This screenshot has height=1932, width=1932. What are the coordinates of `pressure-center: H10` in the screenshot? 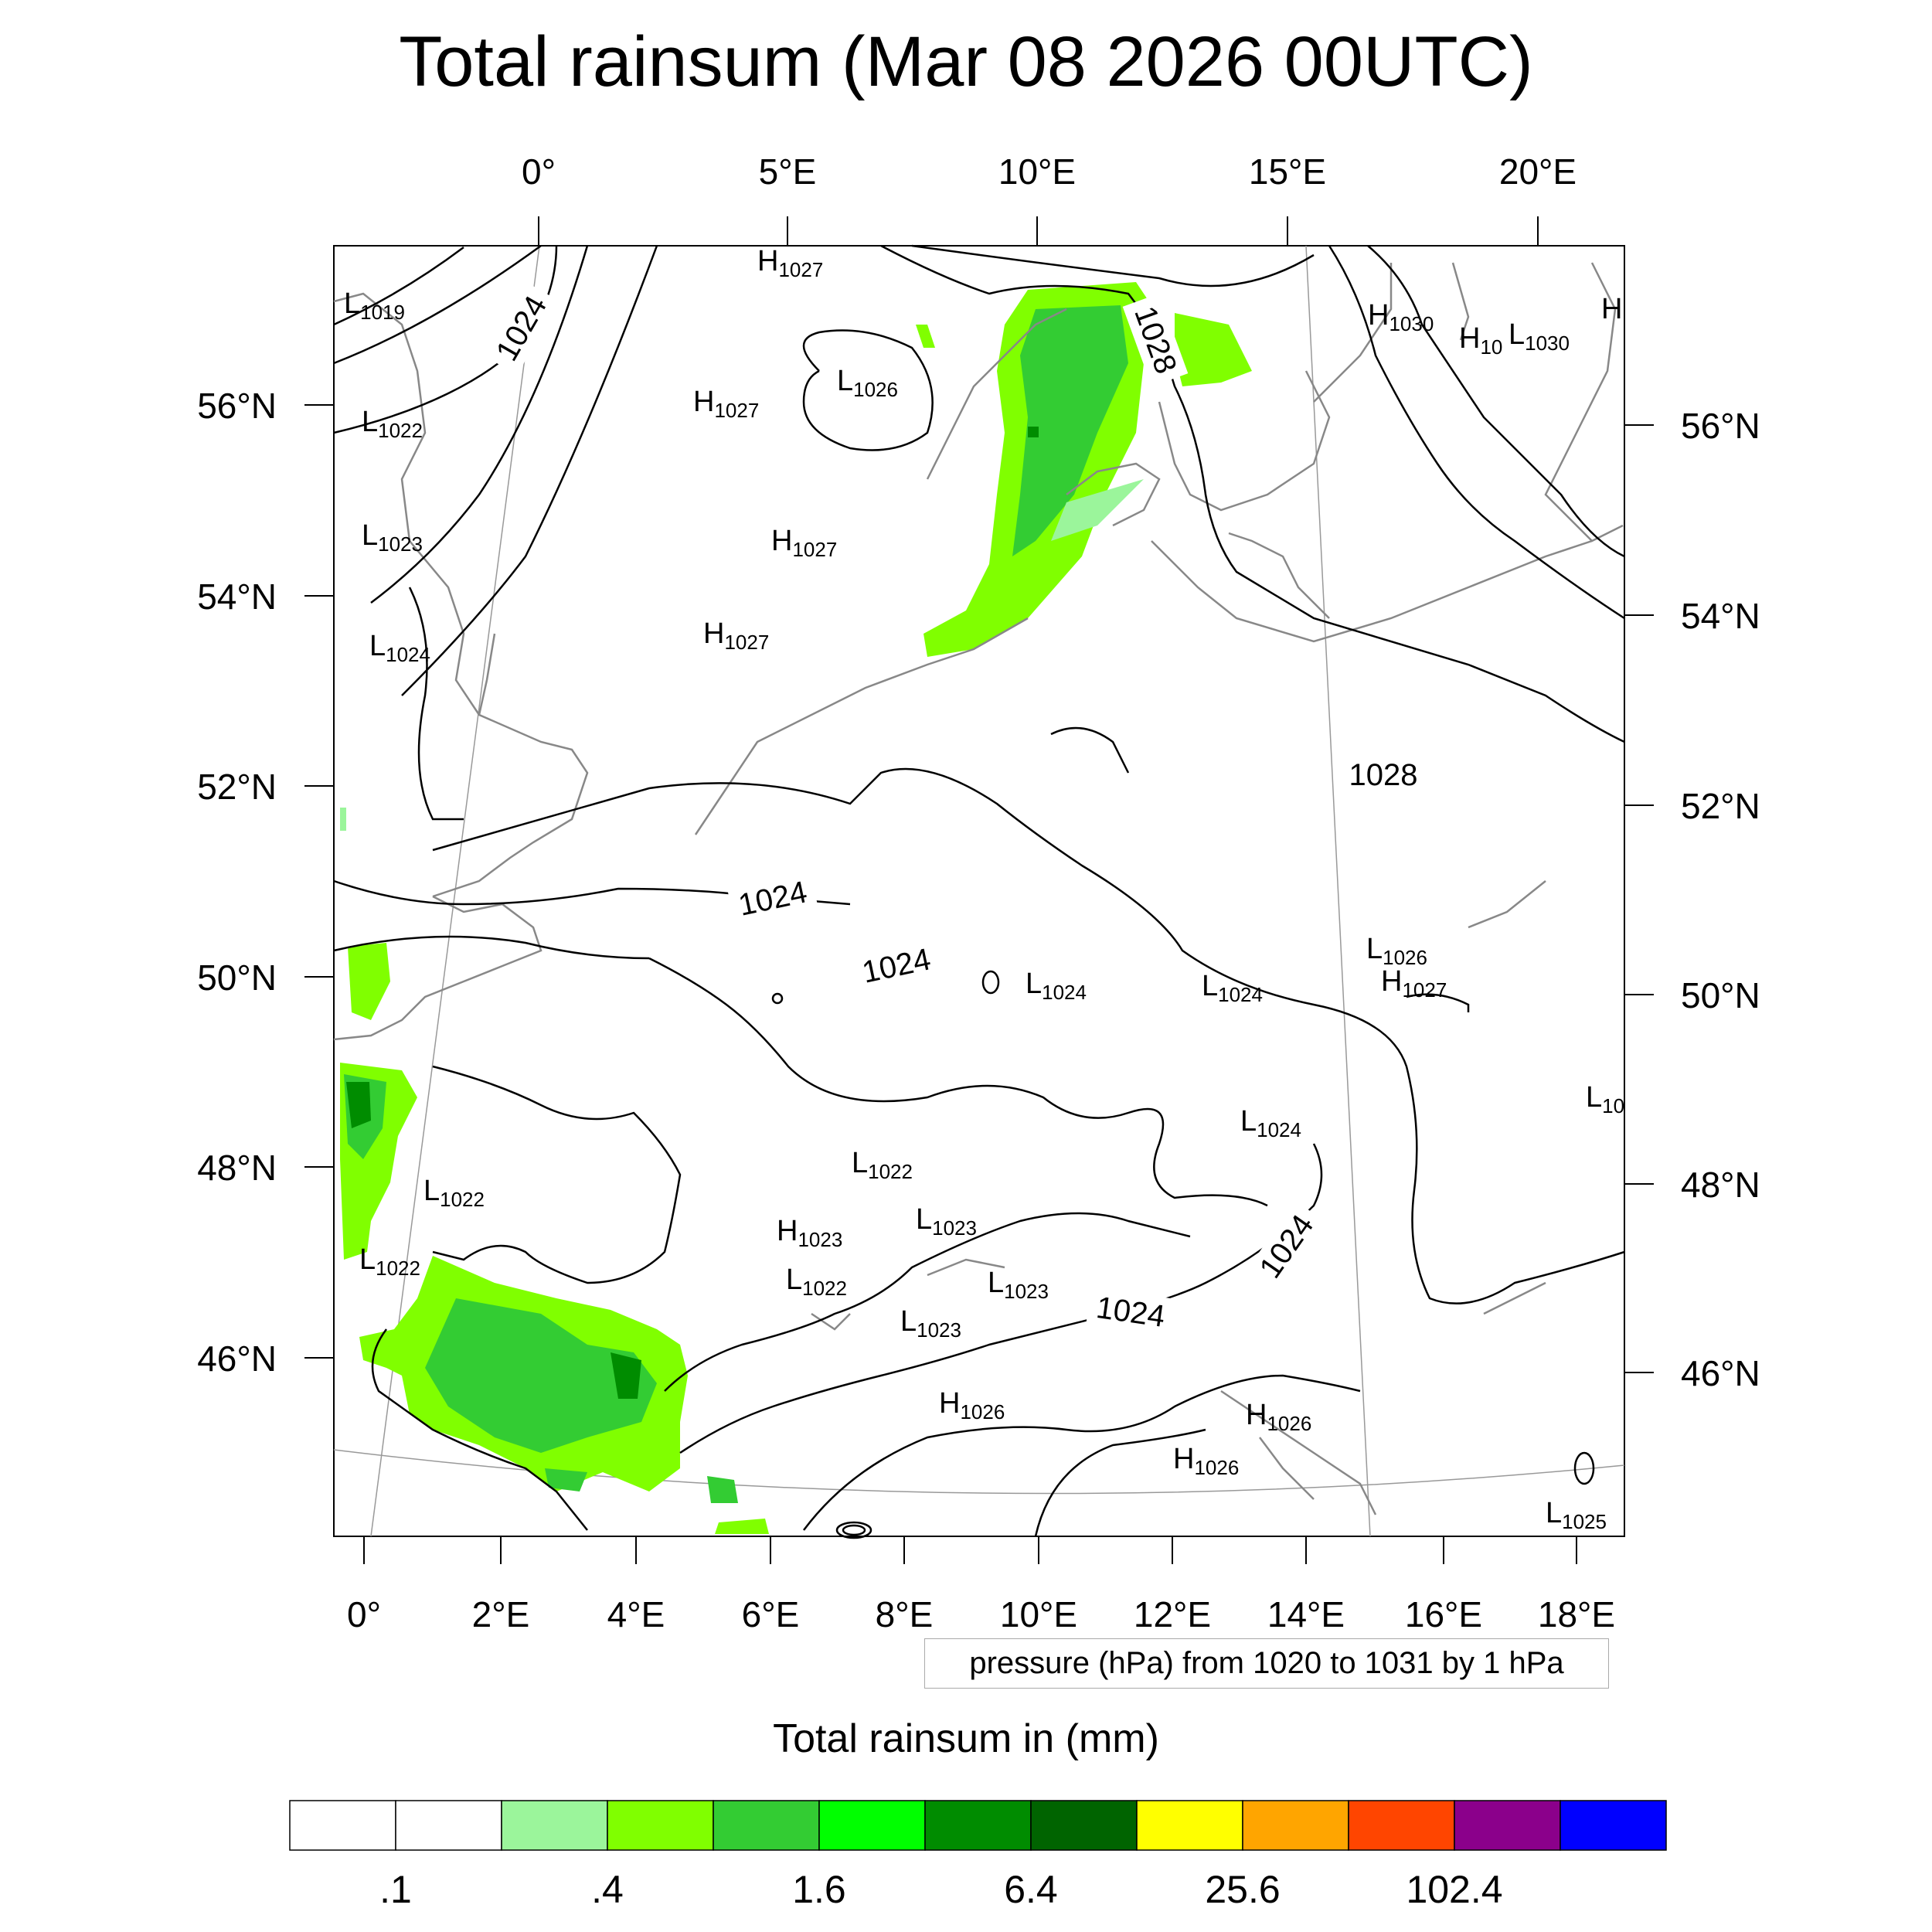 It's located at (1481, 340).